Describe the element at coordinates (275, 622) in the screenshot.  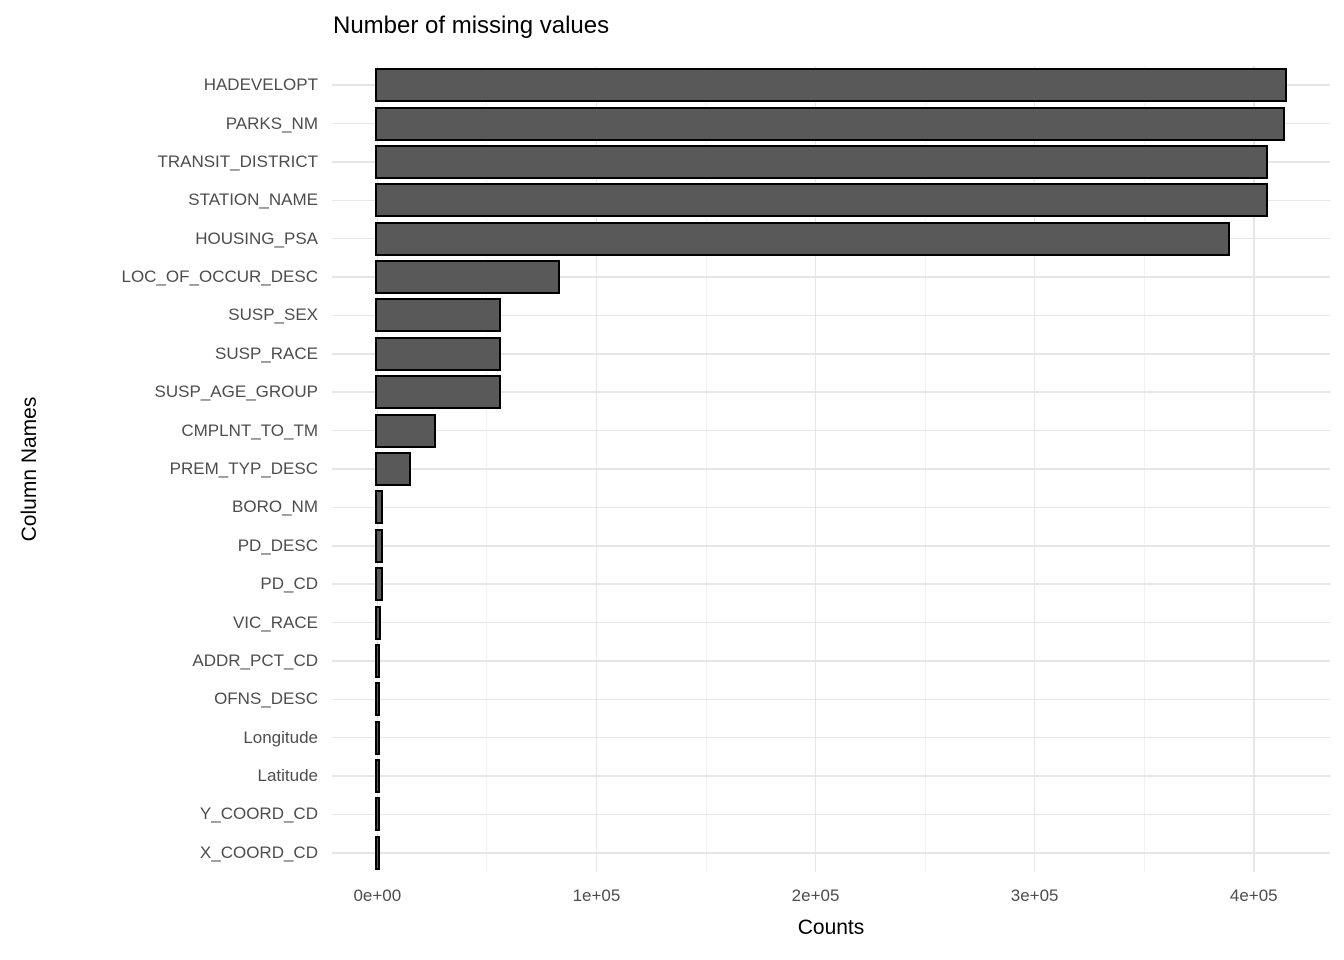
I see `y-axis-label: VIC_RACE` at that location.